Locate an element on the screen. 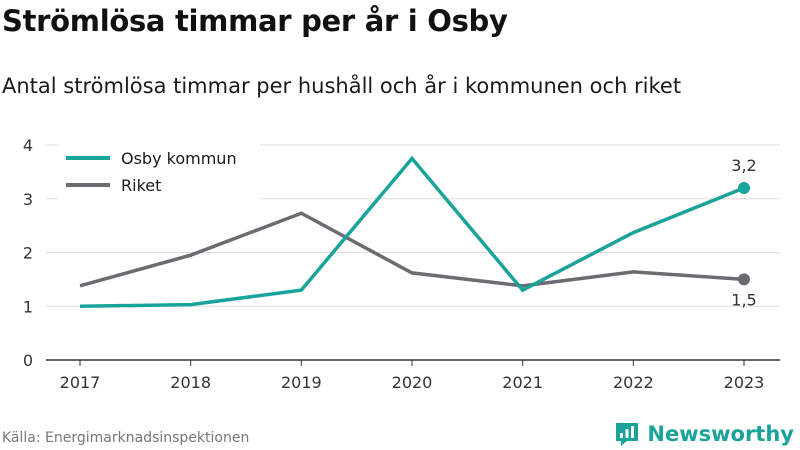  y-tick-label: 2 is located at coordinates (28, 253).